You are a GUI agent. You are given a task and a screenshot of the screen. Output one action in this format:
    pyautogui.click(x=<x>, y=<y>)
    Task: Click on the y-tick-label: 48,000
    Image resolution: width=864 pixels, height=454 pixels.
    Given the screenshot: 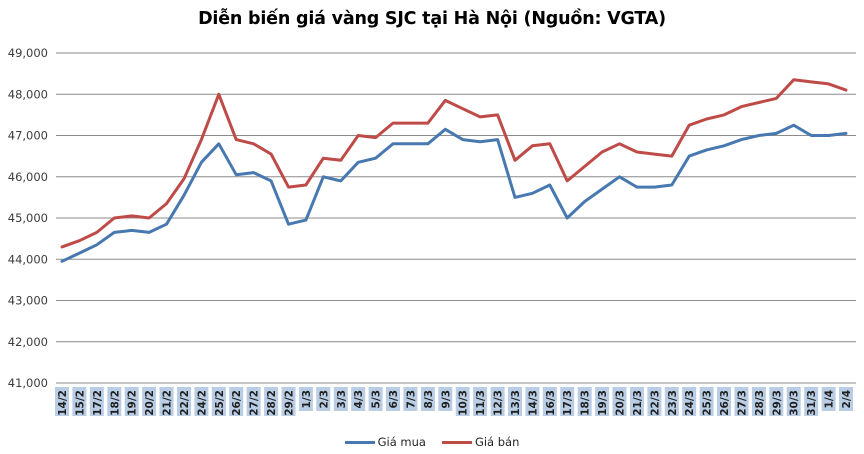 What is the action you would take?
    pyautogui.click(x=28, y=94)
    